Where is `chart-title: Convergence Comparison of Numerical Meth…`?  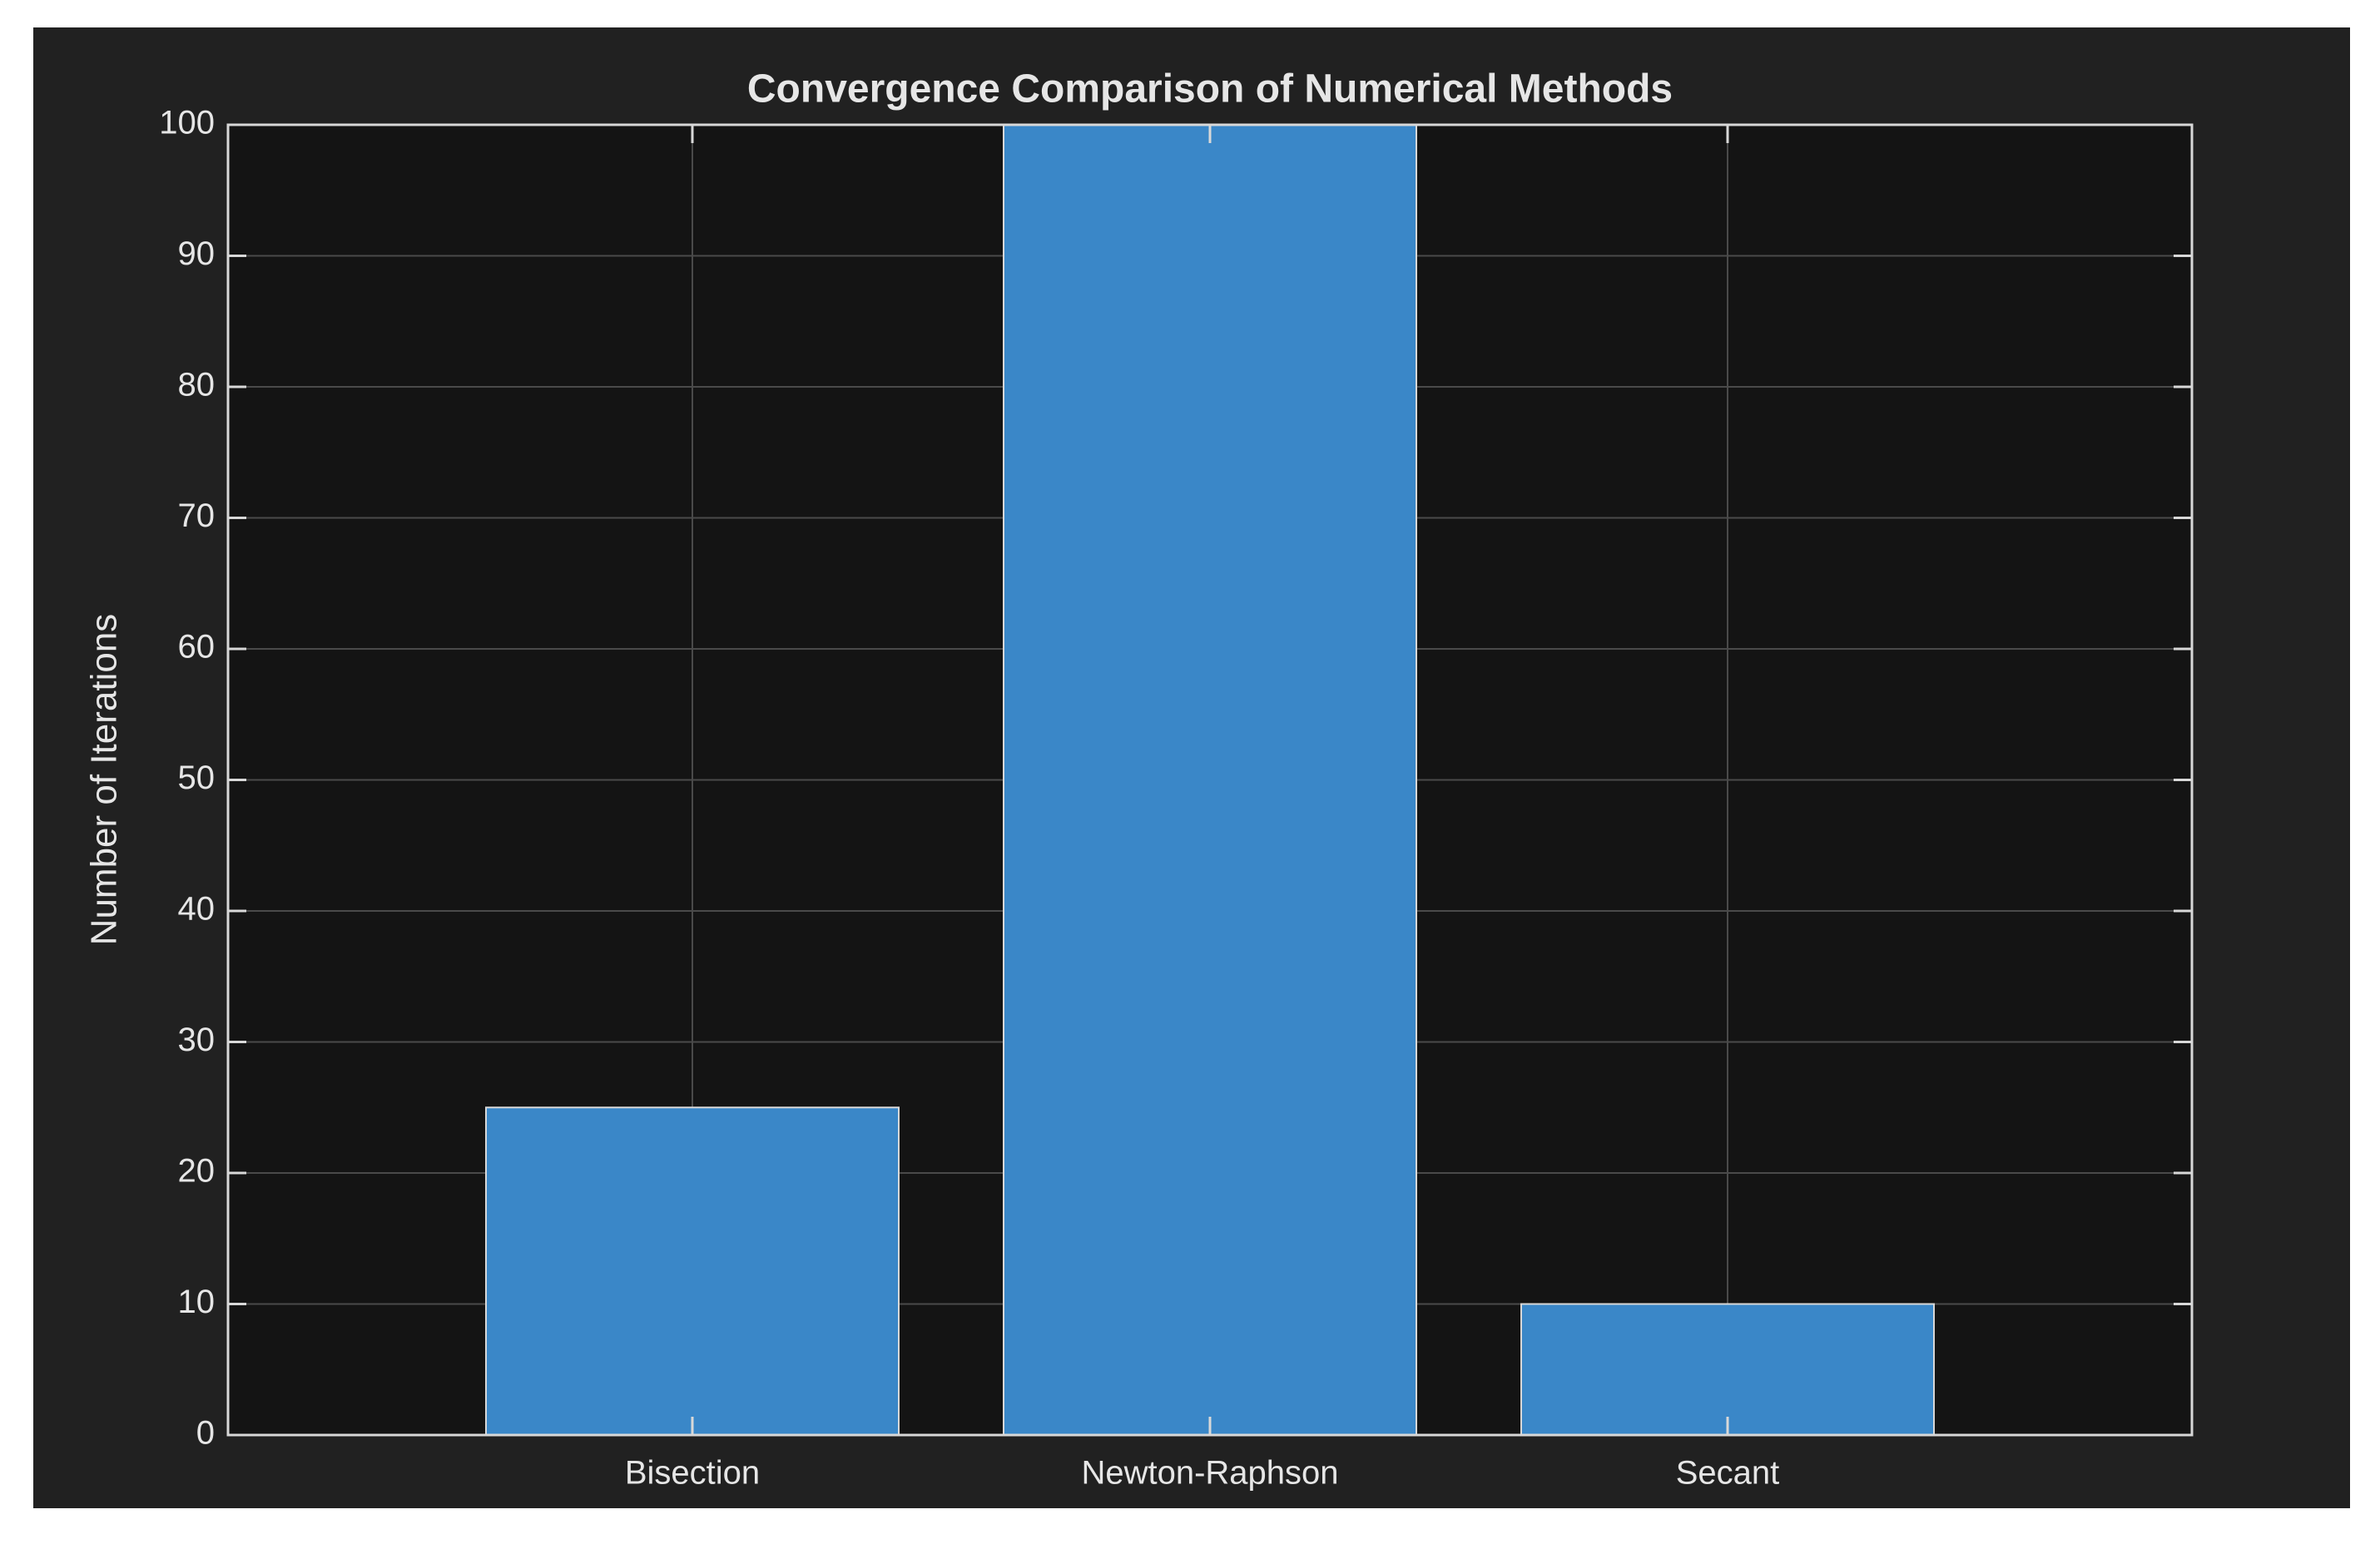
chart-title: Convergence Comparison of Numerical Meth… is located at coordinates (1210, 89).